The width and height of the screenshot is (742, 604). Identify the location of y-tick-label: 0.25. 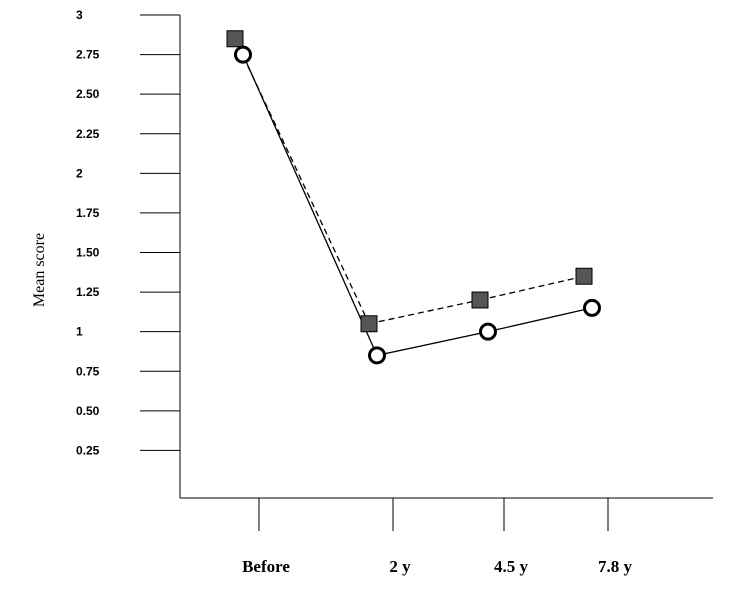
(88, 450).